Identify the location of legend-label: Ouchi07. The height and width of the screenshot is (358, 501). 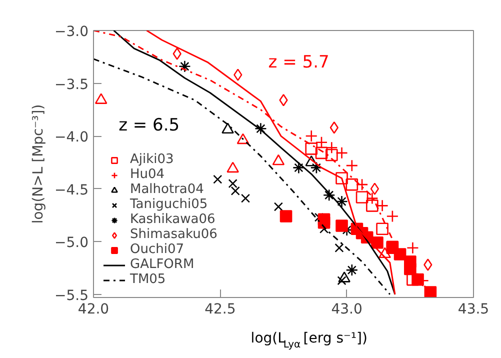
(157, 249).